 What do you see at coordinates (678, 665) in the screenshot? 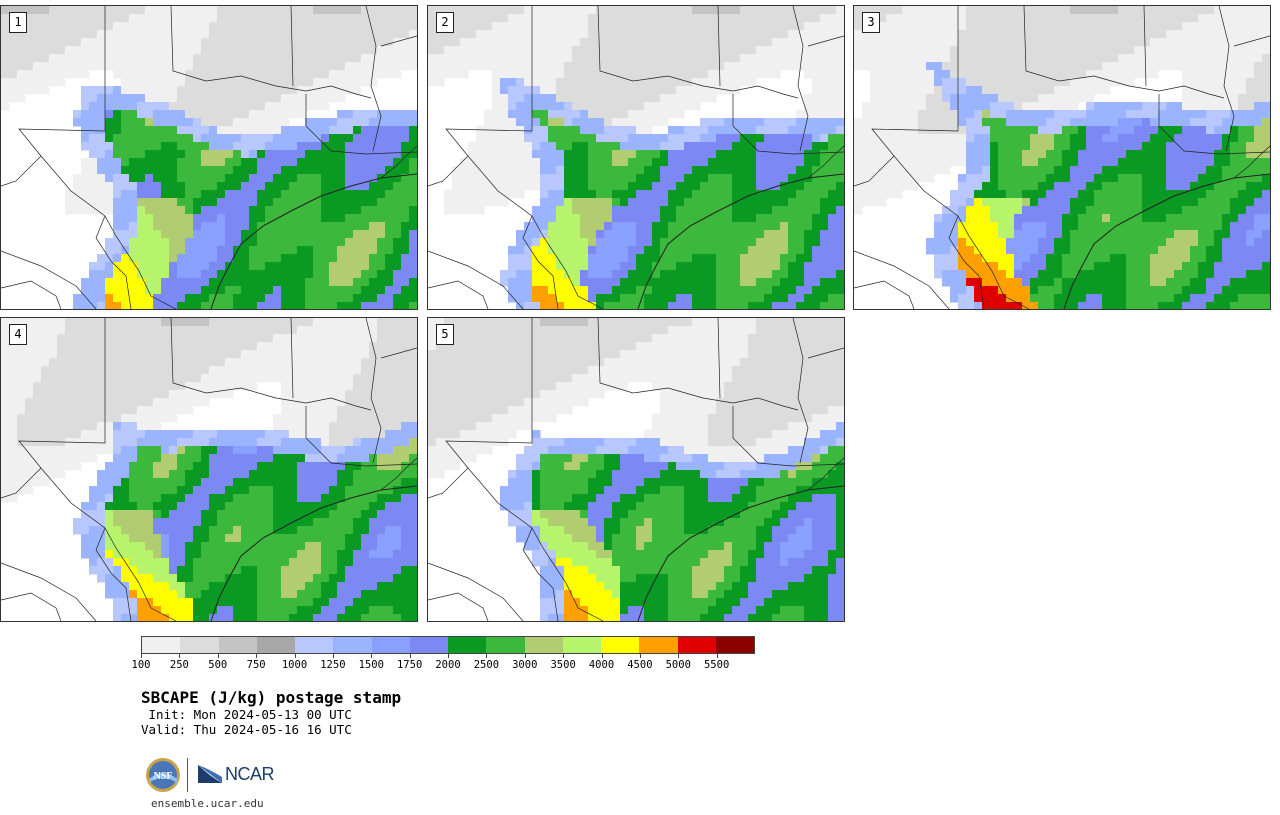
I see `colorbar-tick-label: 5000` at bounding box center [678, 665].